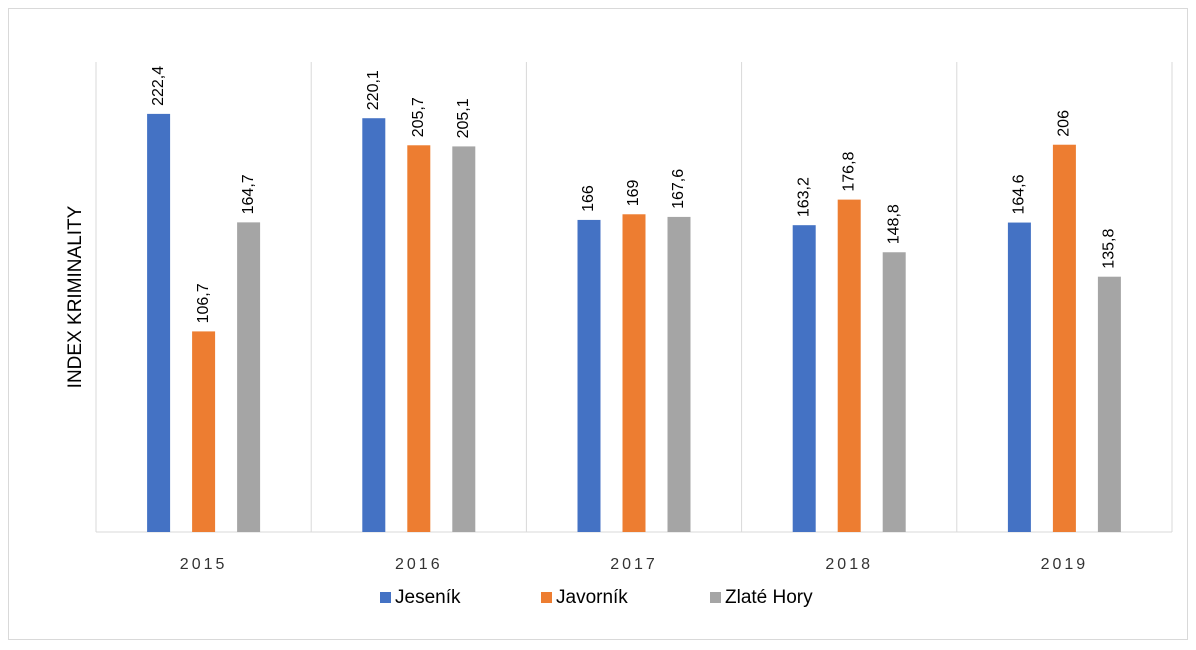 This screenshot has height=650, width=1196. Describe the element at coordinates (848, 171) in the screenshot. I see `data-label: 176,8` at that location.